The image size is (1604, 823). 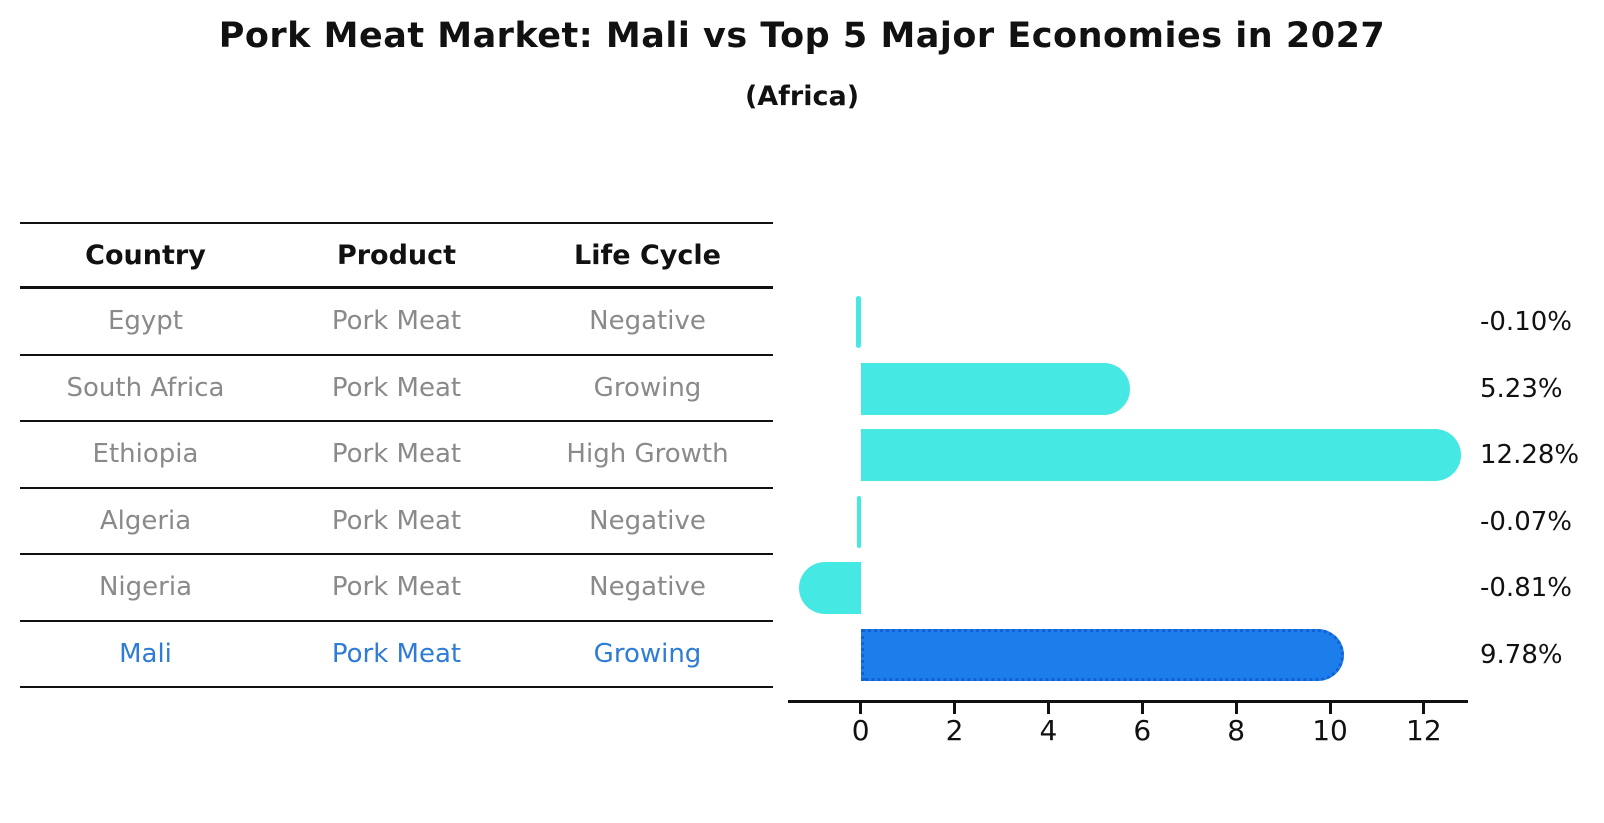 I want to click on table-row-south-africa: South Africa Pork Meat Growing, so click(x=396, y=389).